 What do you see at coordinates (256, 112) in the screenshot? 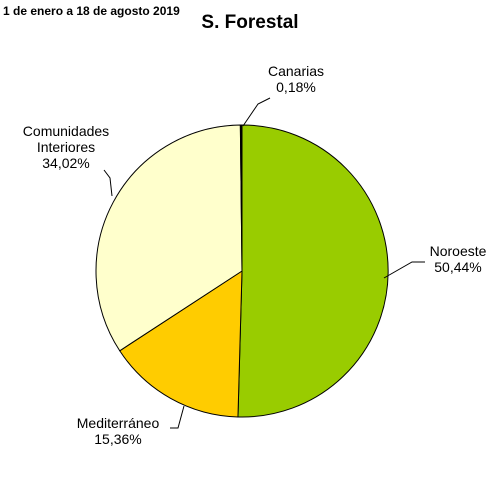
I see `leader-line-canarias` at bounding box center [256, 112].